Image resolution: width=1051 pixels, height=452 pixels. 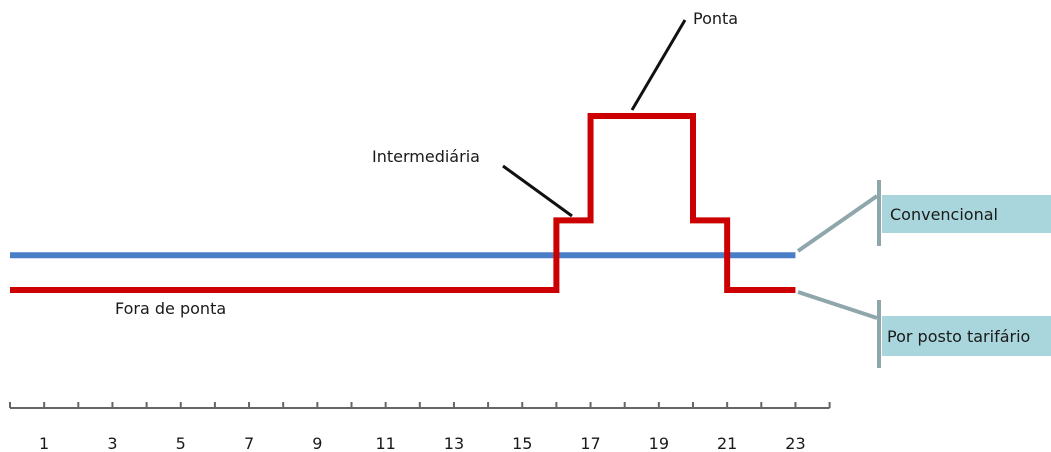 What do you see at coordinates (590, 443) in the screenshot?
I see `x-tick-label: 17` at bounding box center [590, 443].